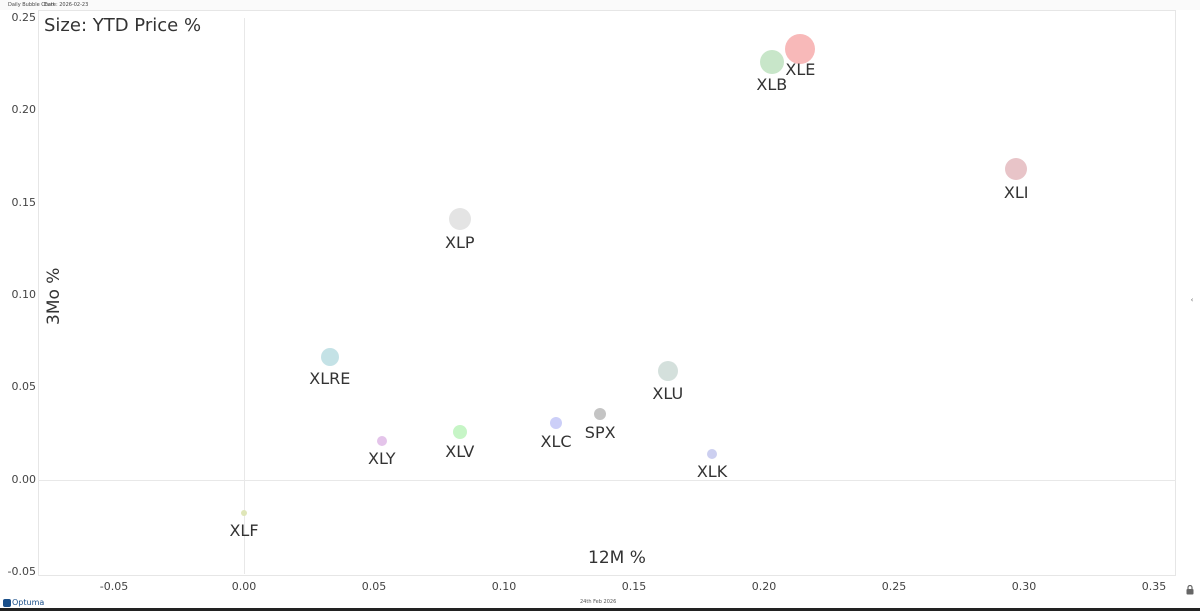 The height and width of the screenshot is (611, 1200). What do you see at coordinates (504, 586) in the screenshot?
I see `x-tick: 0.10` at bounding box center [504, 586].